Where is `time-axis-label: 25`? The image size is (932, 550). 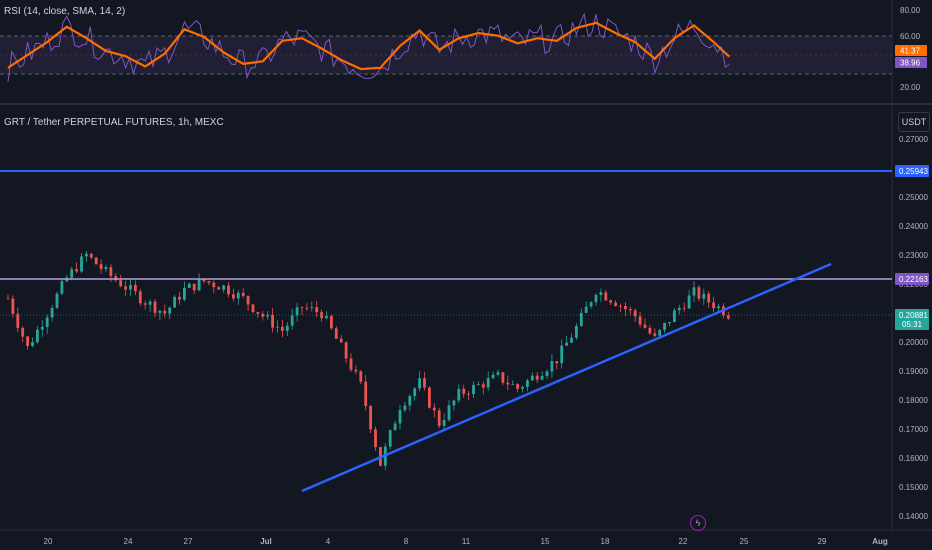 time-axis-label: 25 is located at coordinates (744, 541).